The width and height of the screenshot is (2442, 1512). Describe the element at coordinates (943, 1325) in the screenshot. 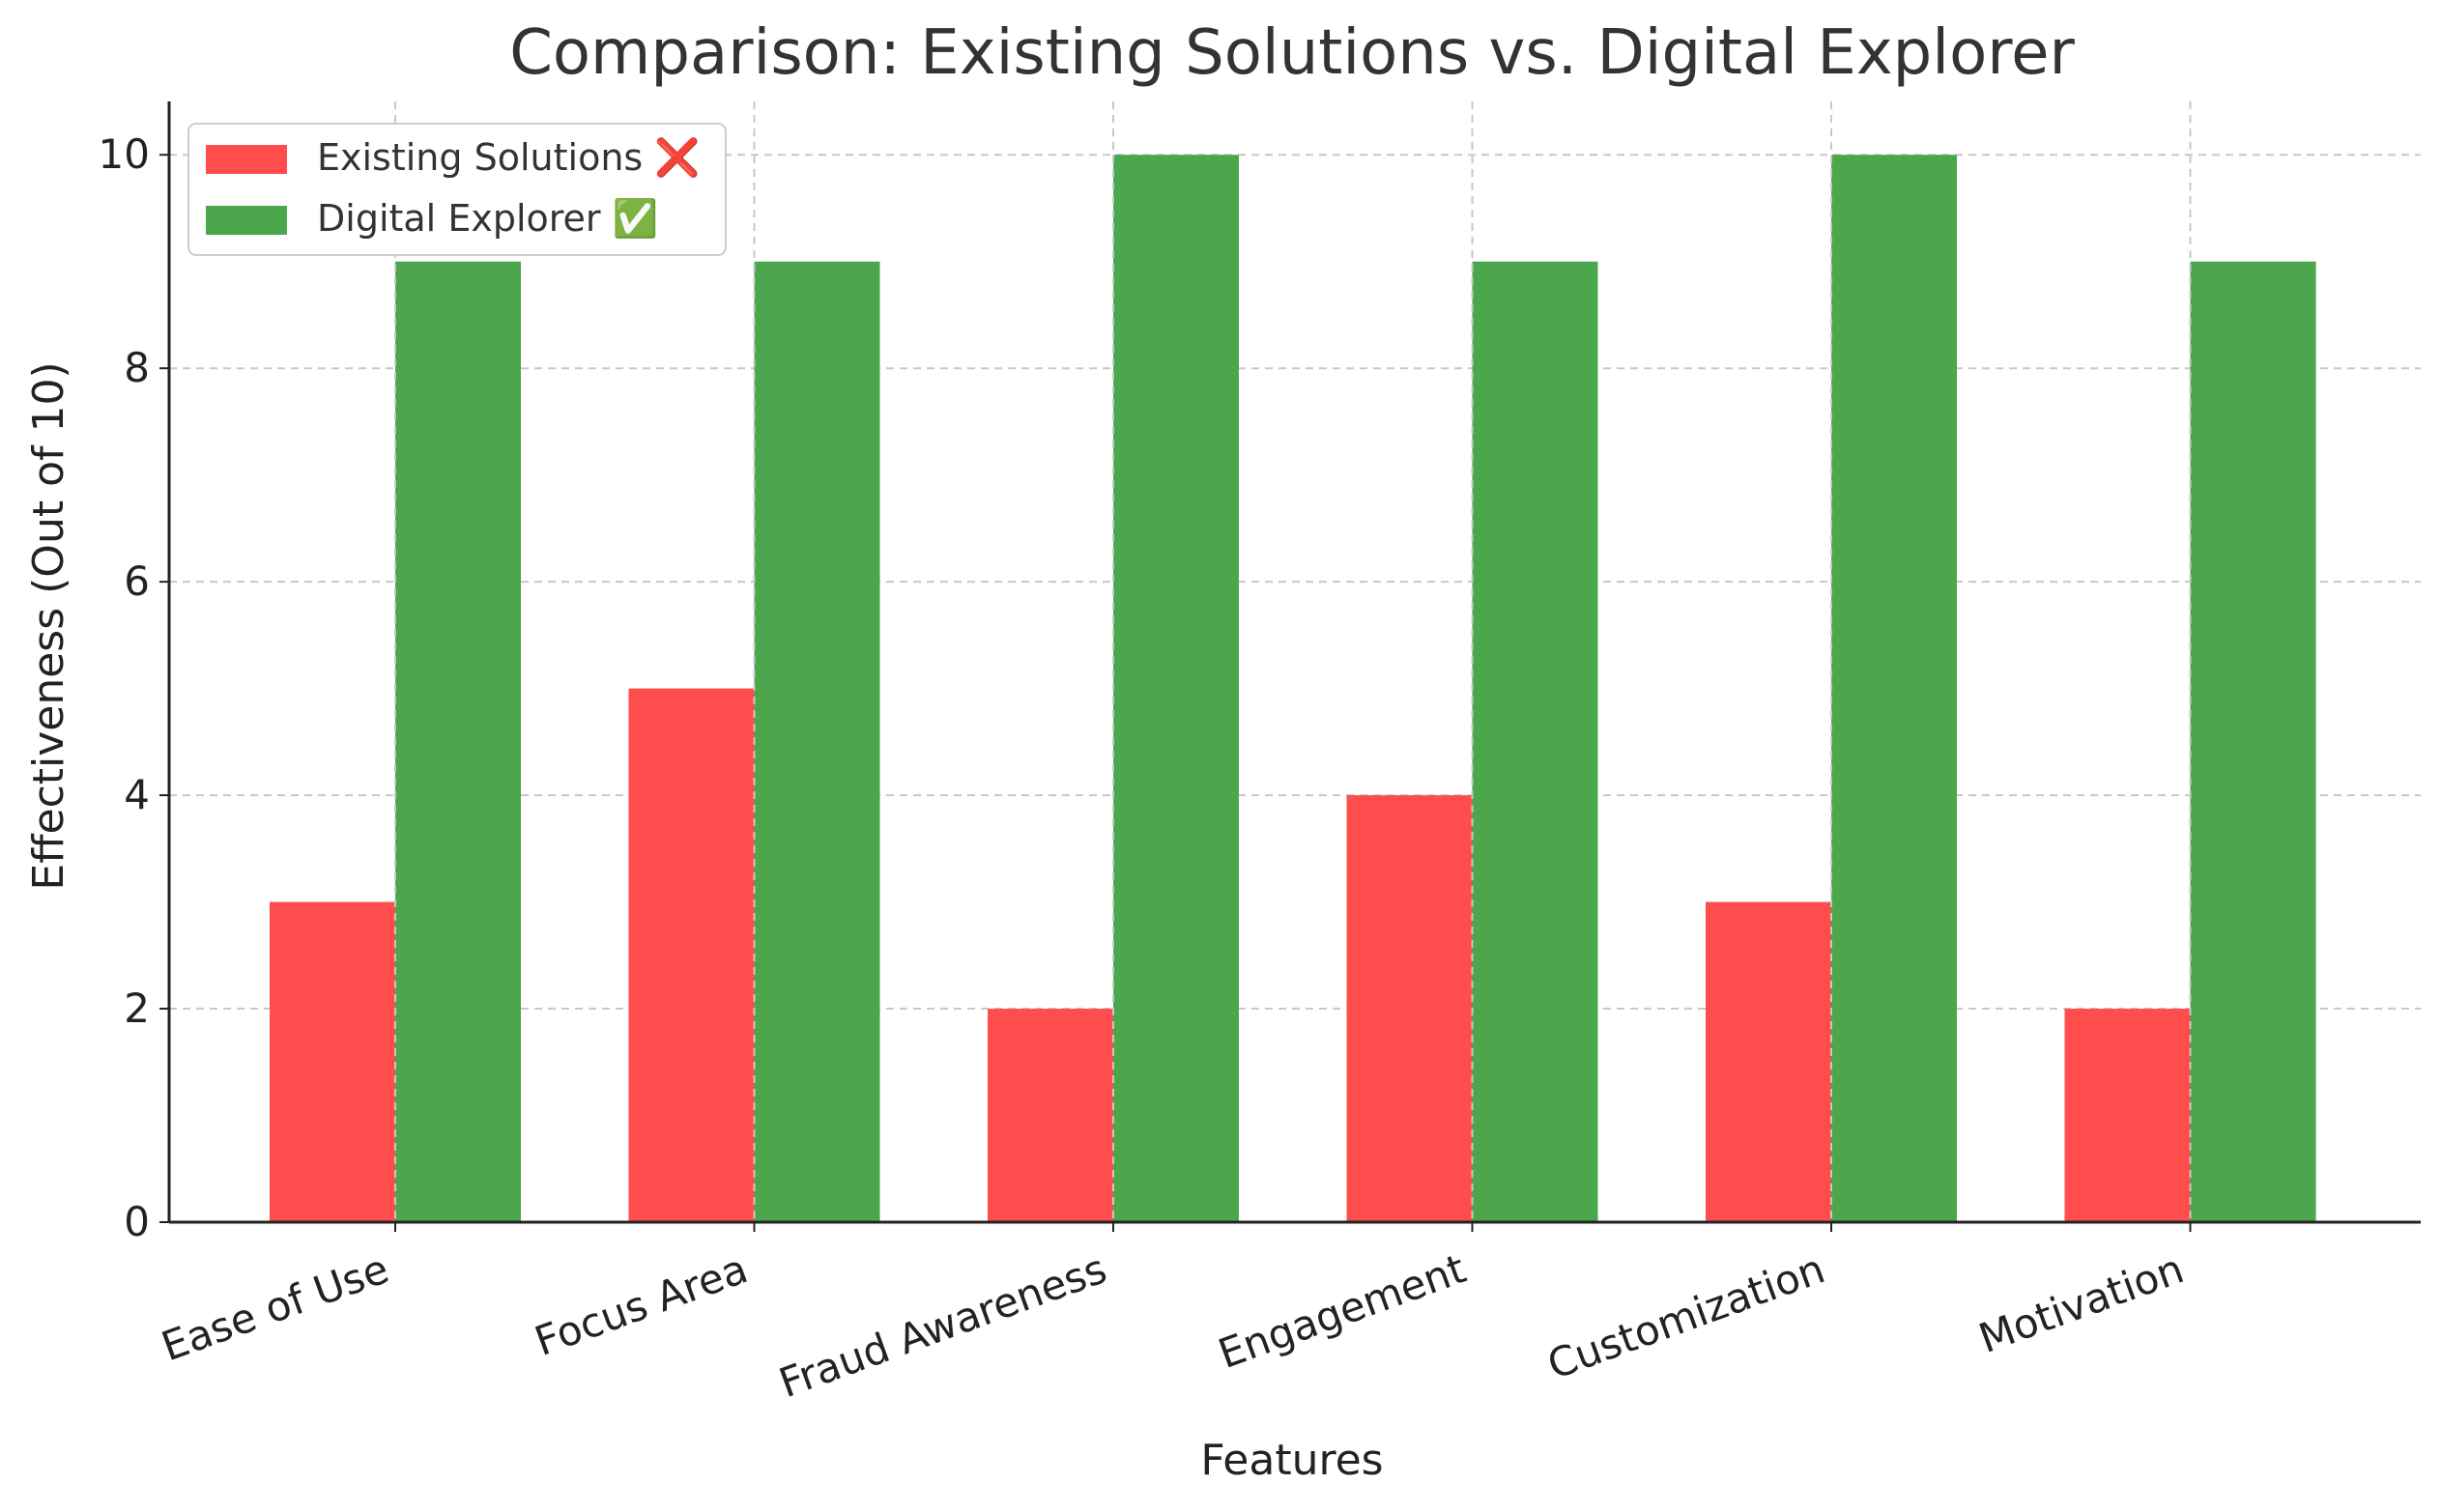

I see `x-tick-label-2: Fraud Awareness` at that location.